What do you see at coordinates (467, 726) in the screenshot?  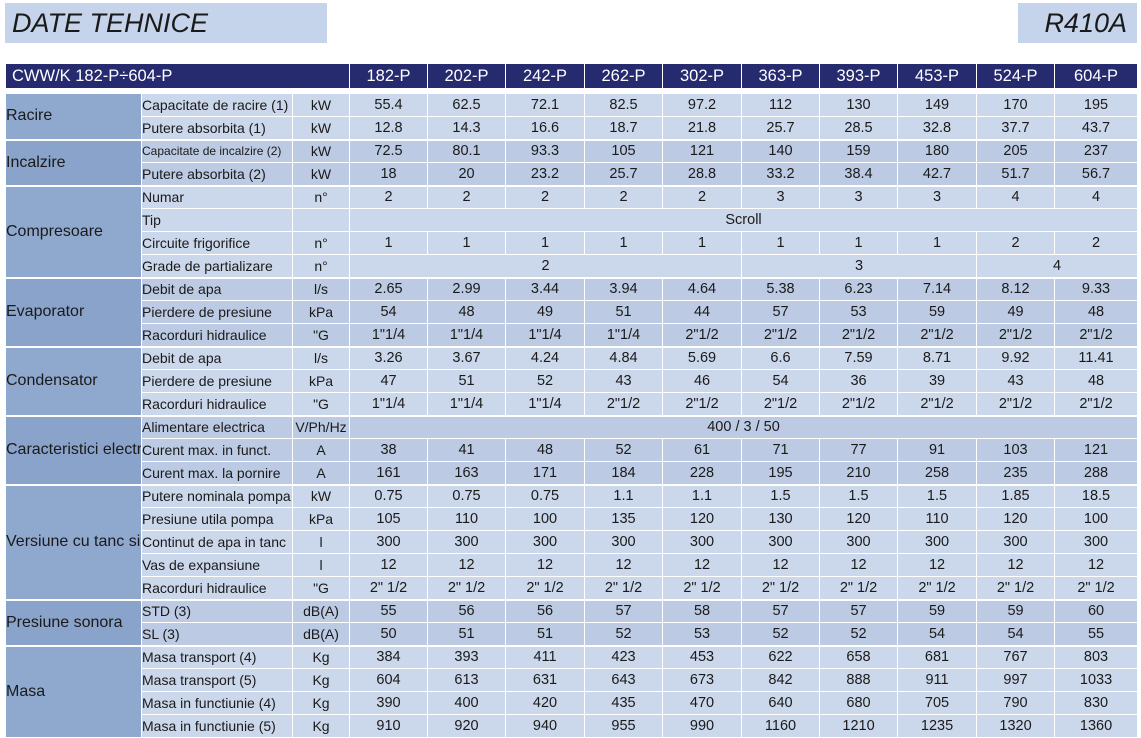 I see `value-cell: 920` at bounding box center [467, 726].